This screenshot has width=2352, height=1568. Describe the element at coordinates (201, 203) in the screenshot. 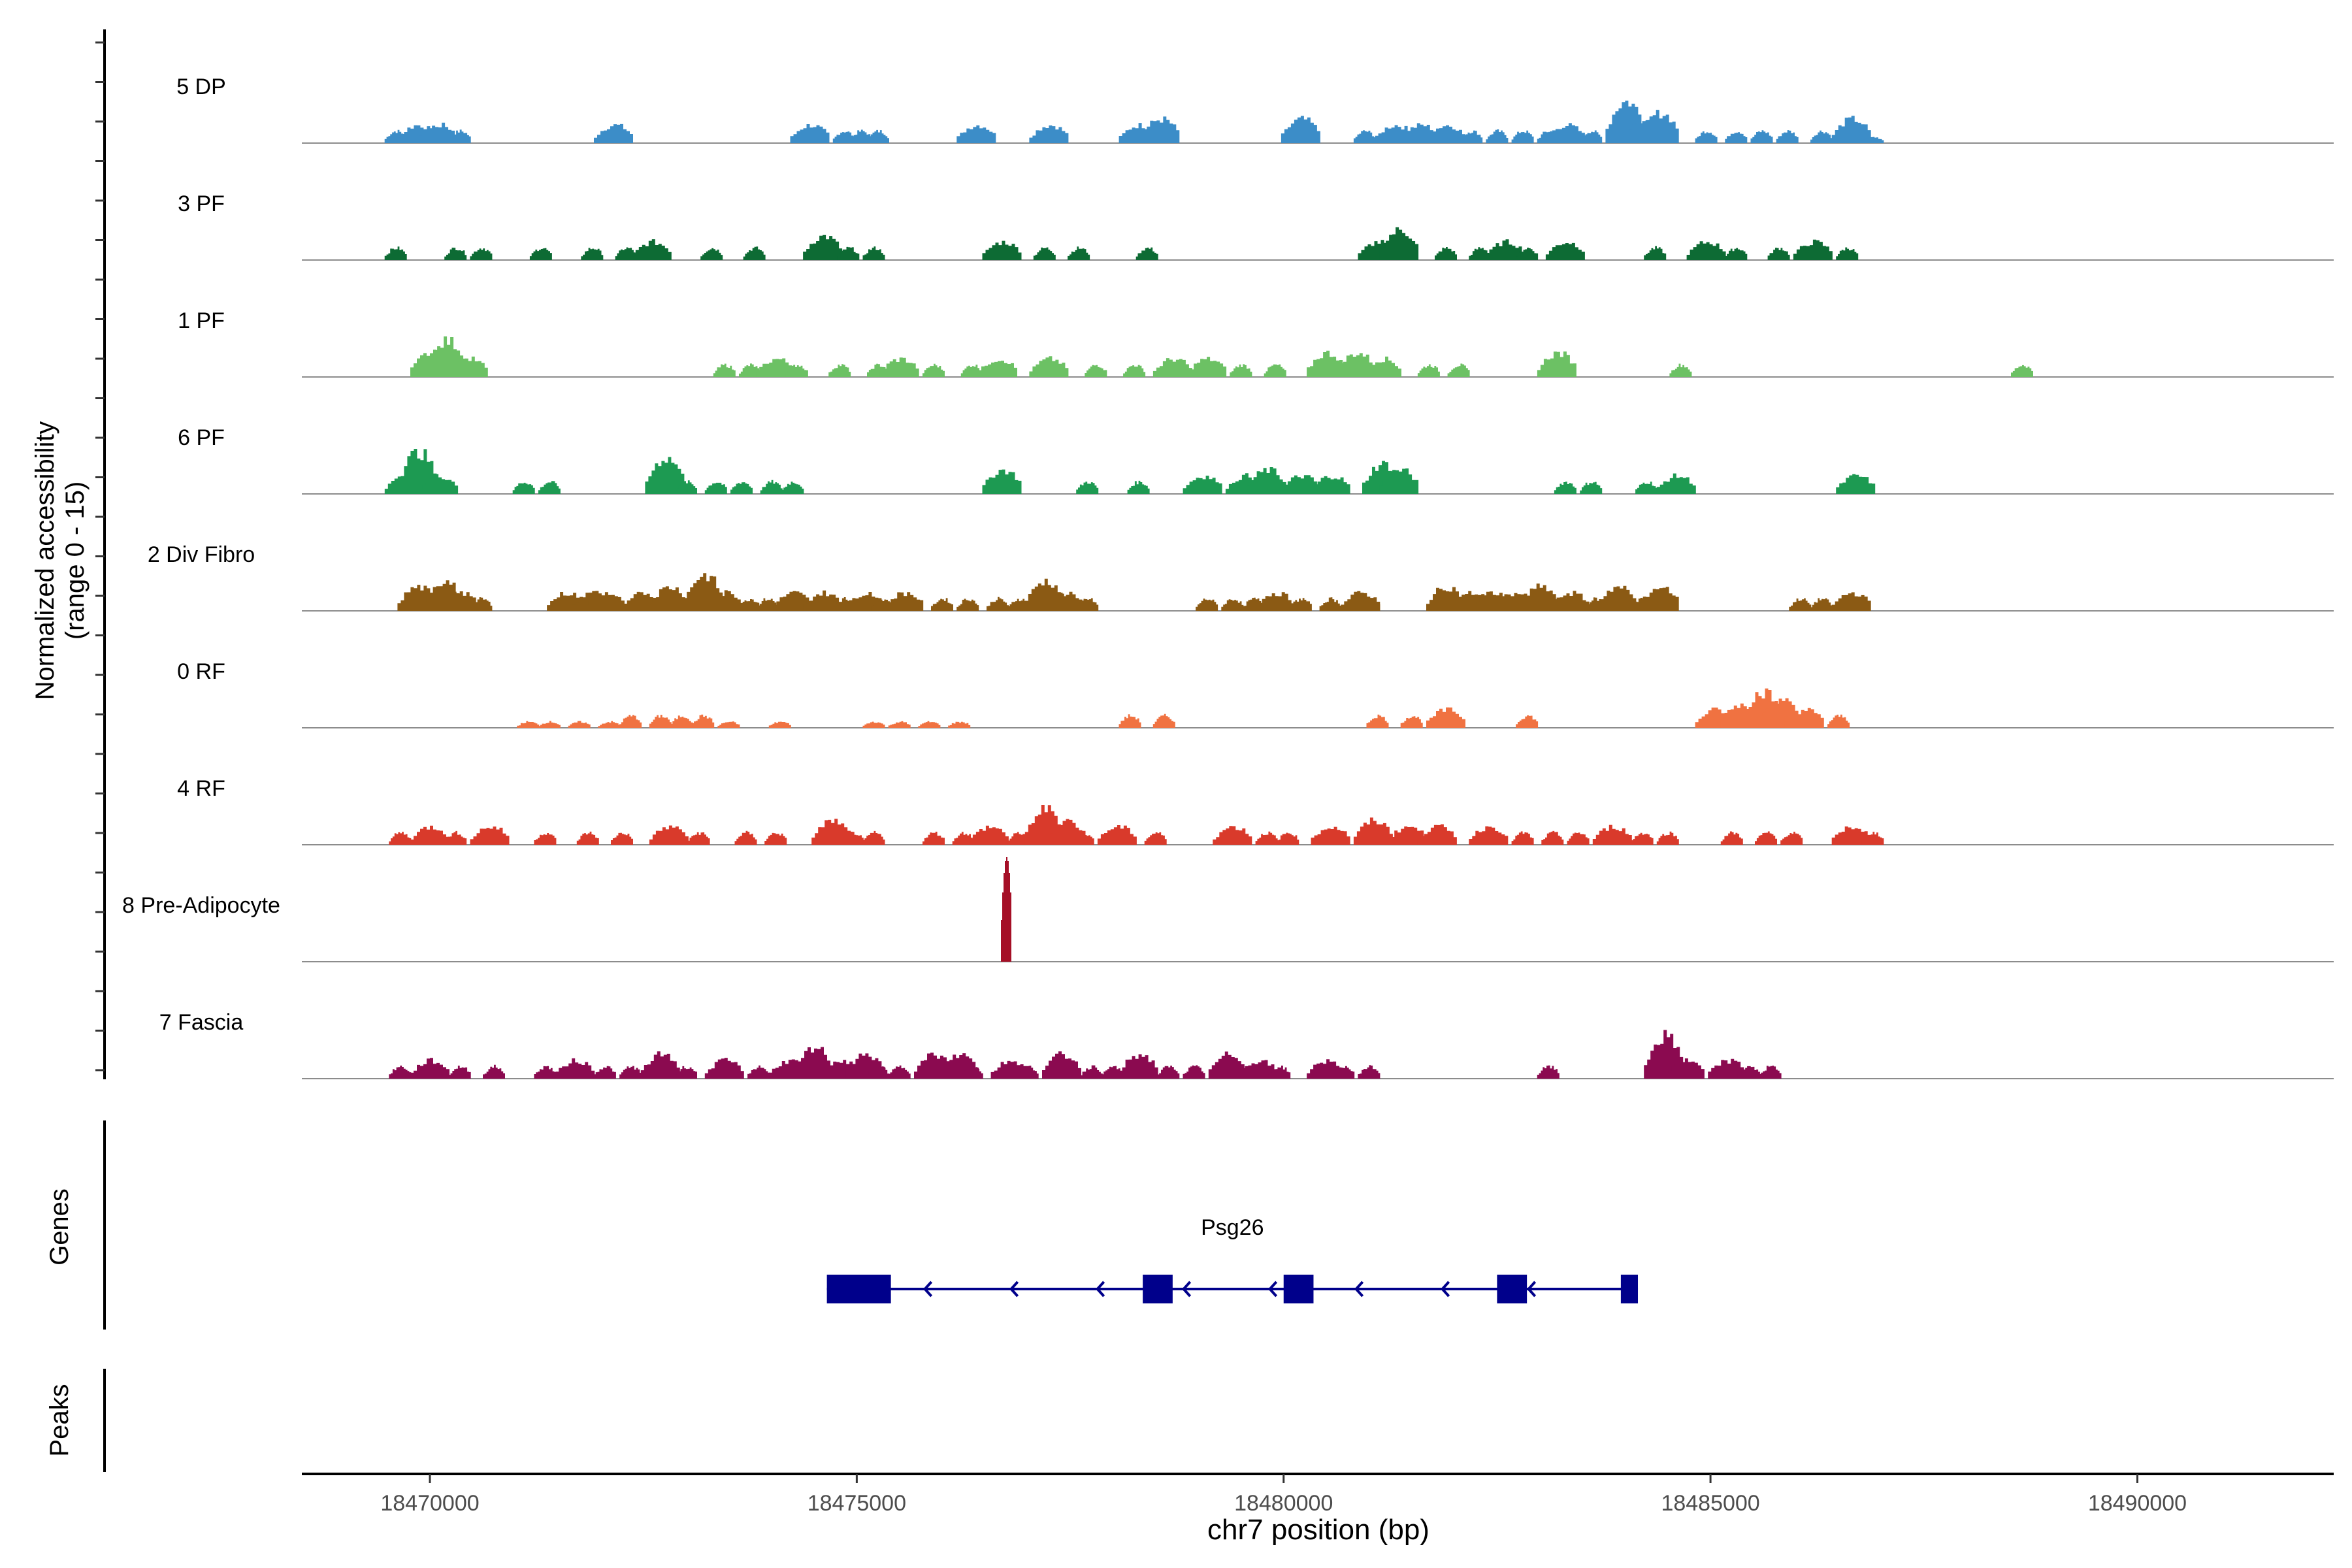

I see `track-label: 3 PF` at that location.